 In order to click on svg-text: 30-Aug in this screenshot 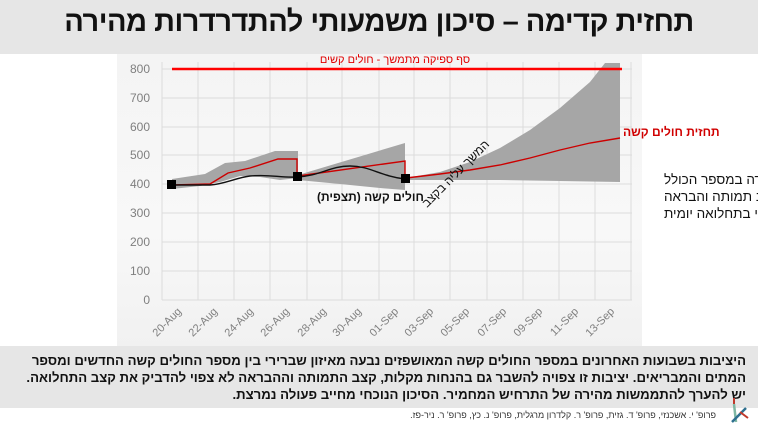, I will do `click(348, 323)`.